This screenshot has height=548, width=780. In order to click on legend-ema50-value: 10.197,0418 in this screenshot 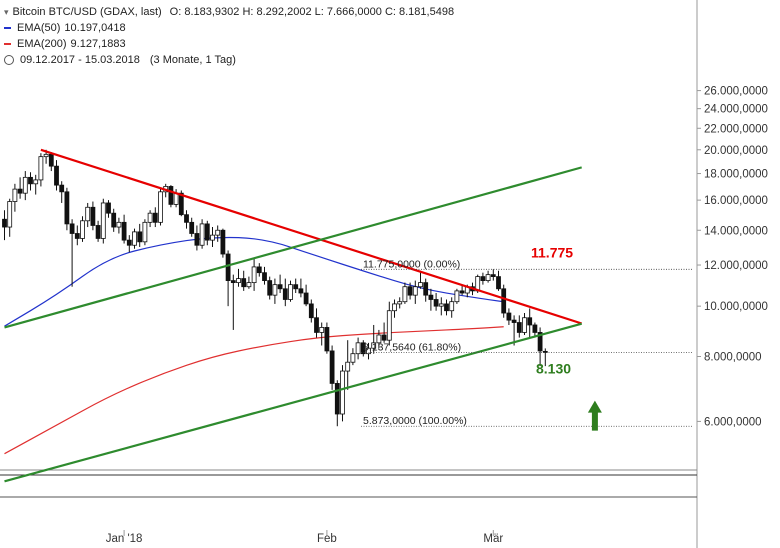, I will do `click(95, 28)`.